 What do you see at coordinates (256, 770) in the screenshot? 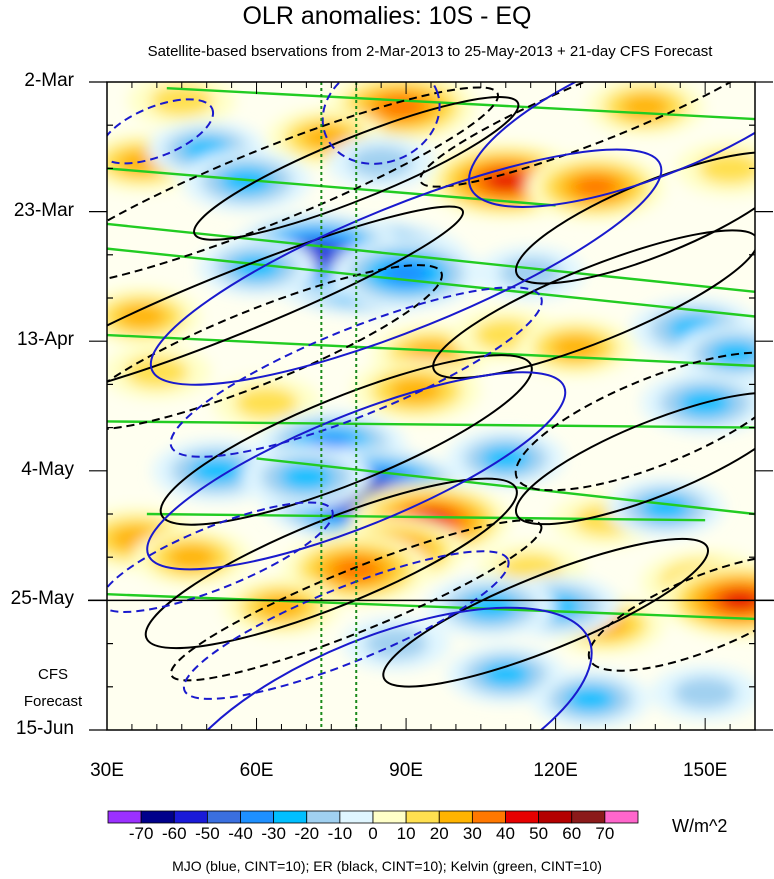
I see `x-tick-label: 60E` at bounding box center [256, 770].